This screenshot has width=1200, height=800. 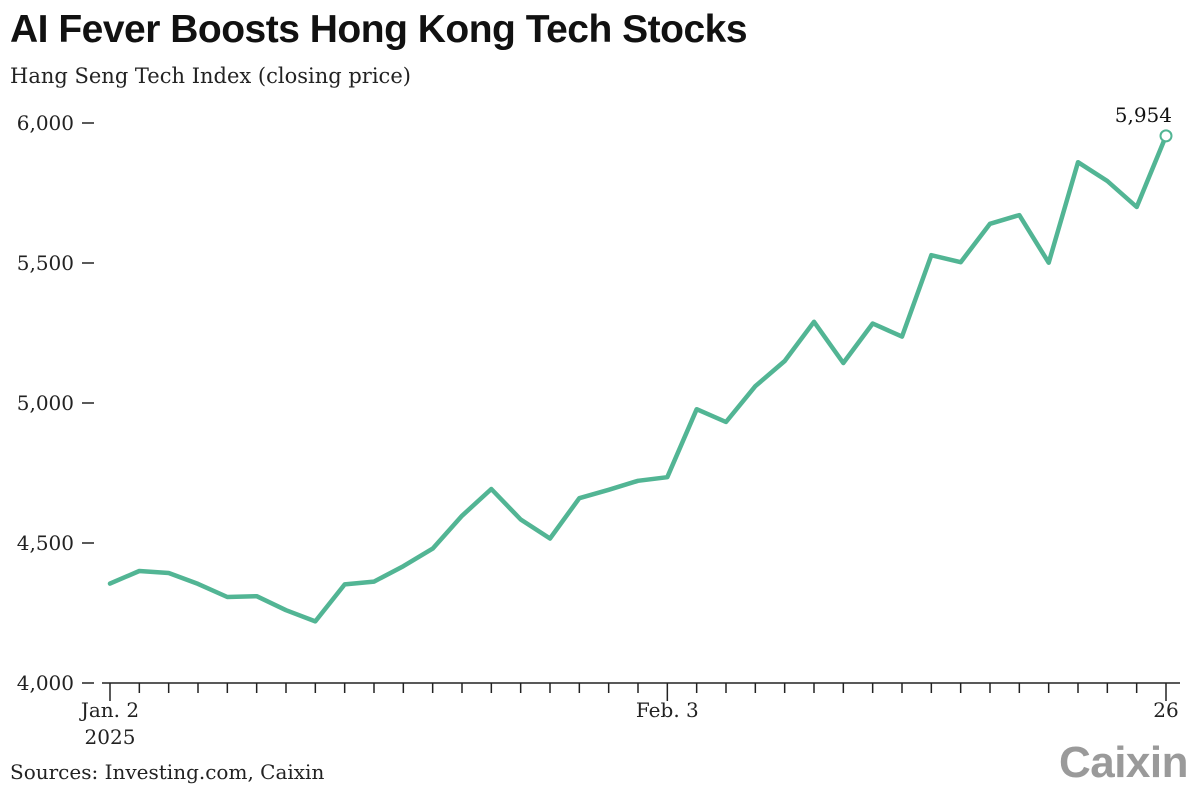 What do you see at coordinates (210, 76) in the screenshot?
I see `chart-subtitle: Hang Seng Tech Index (closing price)` at bounding box center [210, 76].